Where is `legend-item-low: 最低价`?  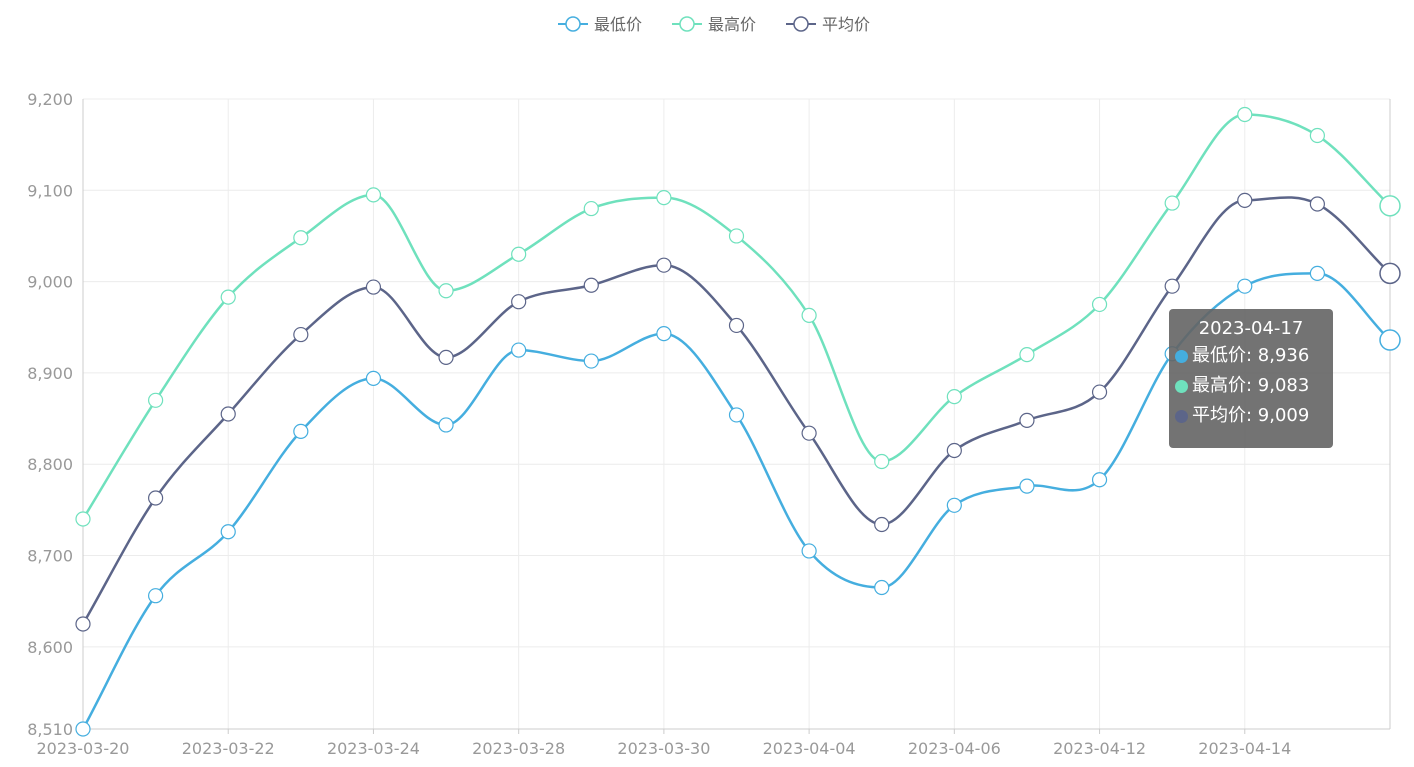
legend-item-low: 最低价 is located at coordinates (600, 24).